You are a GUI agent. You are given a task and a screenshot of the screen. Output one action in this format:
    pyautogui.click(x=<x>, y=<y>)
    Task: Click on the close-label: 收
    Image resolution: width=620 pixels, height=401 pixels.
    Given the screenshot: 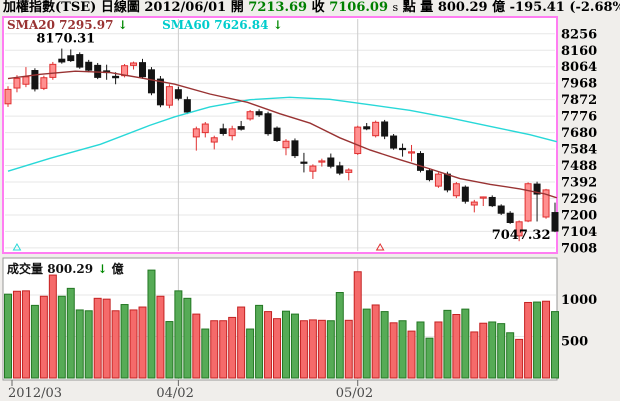 What is the action you would take?
    pyautogui.click(x=318, y=7)
    